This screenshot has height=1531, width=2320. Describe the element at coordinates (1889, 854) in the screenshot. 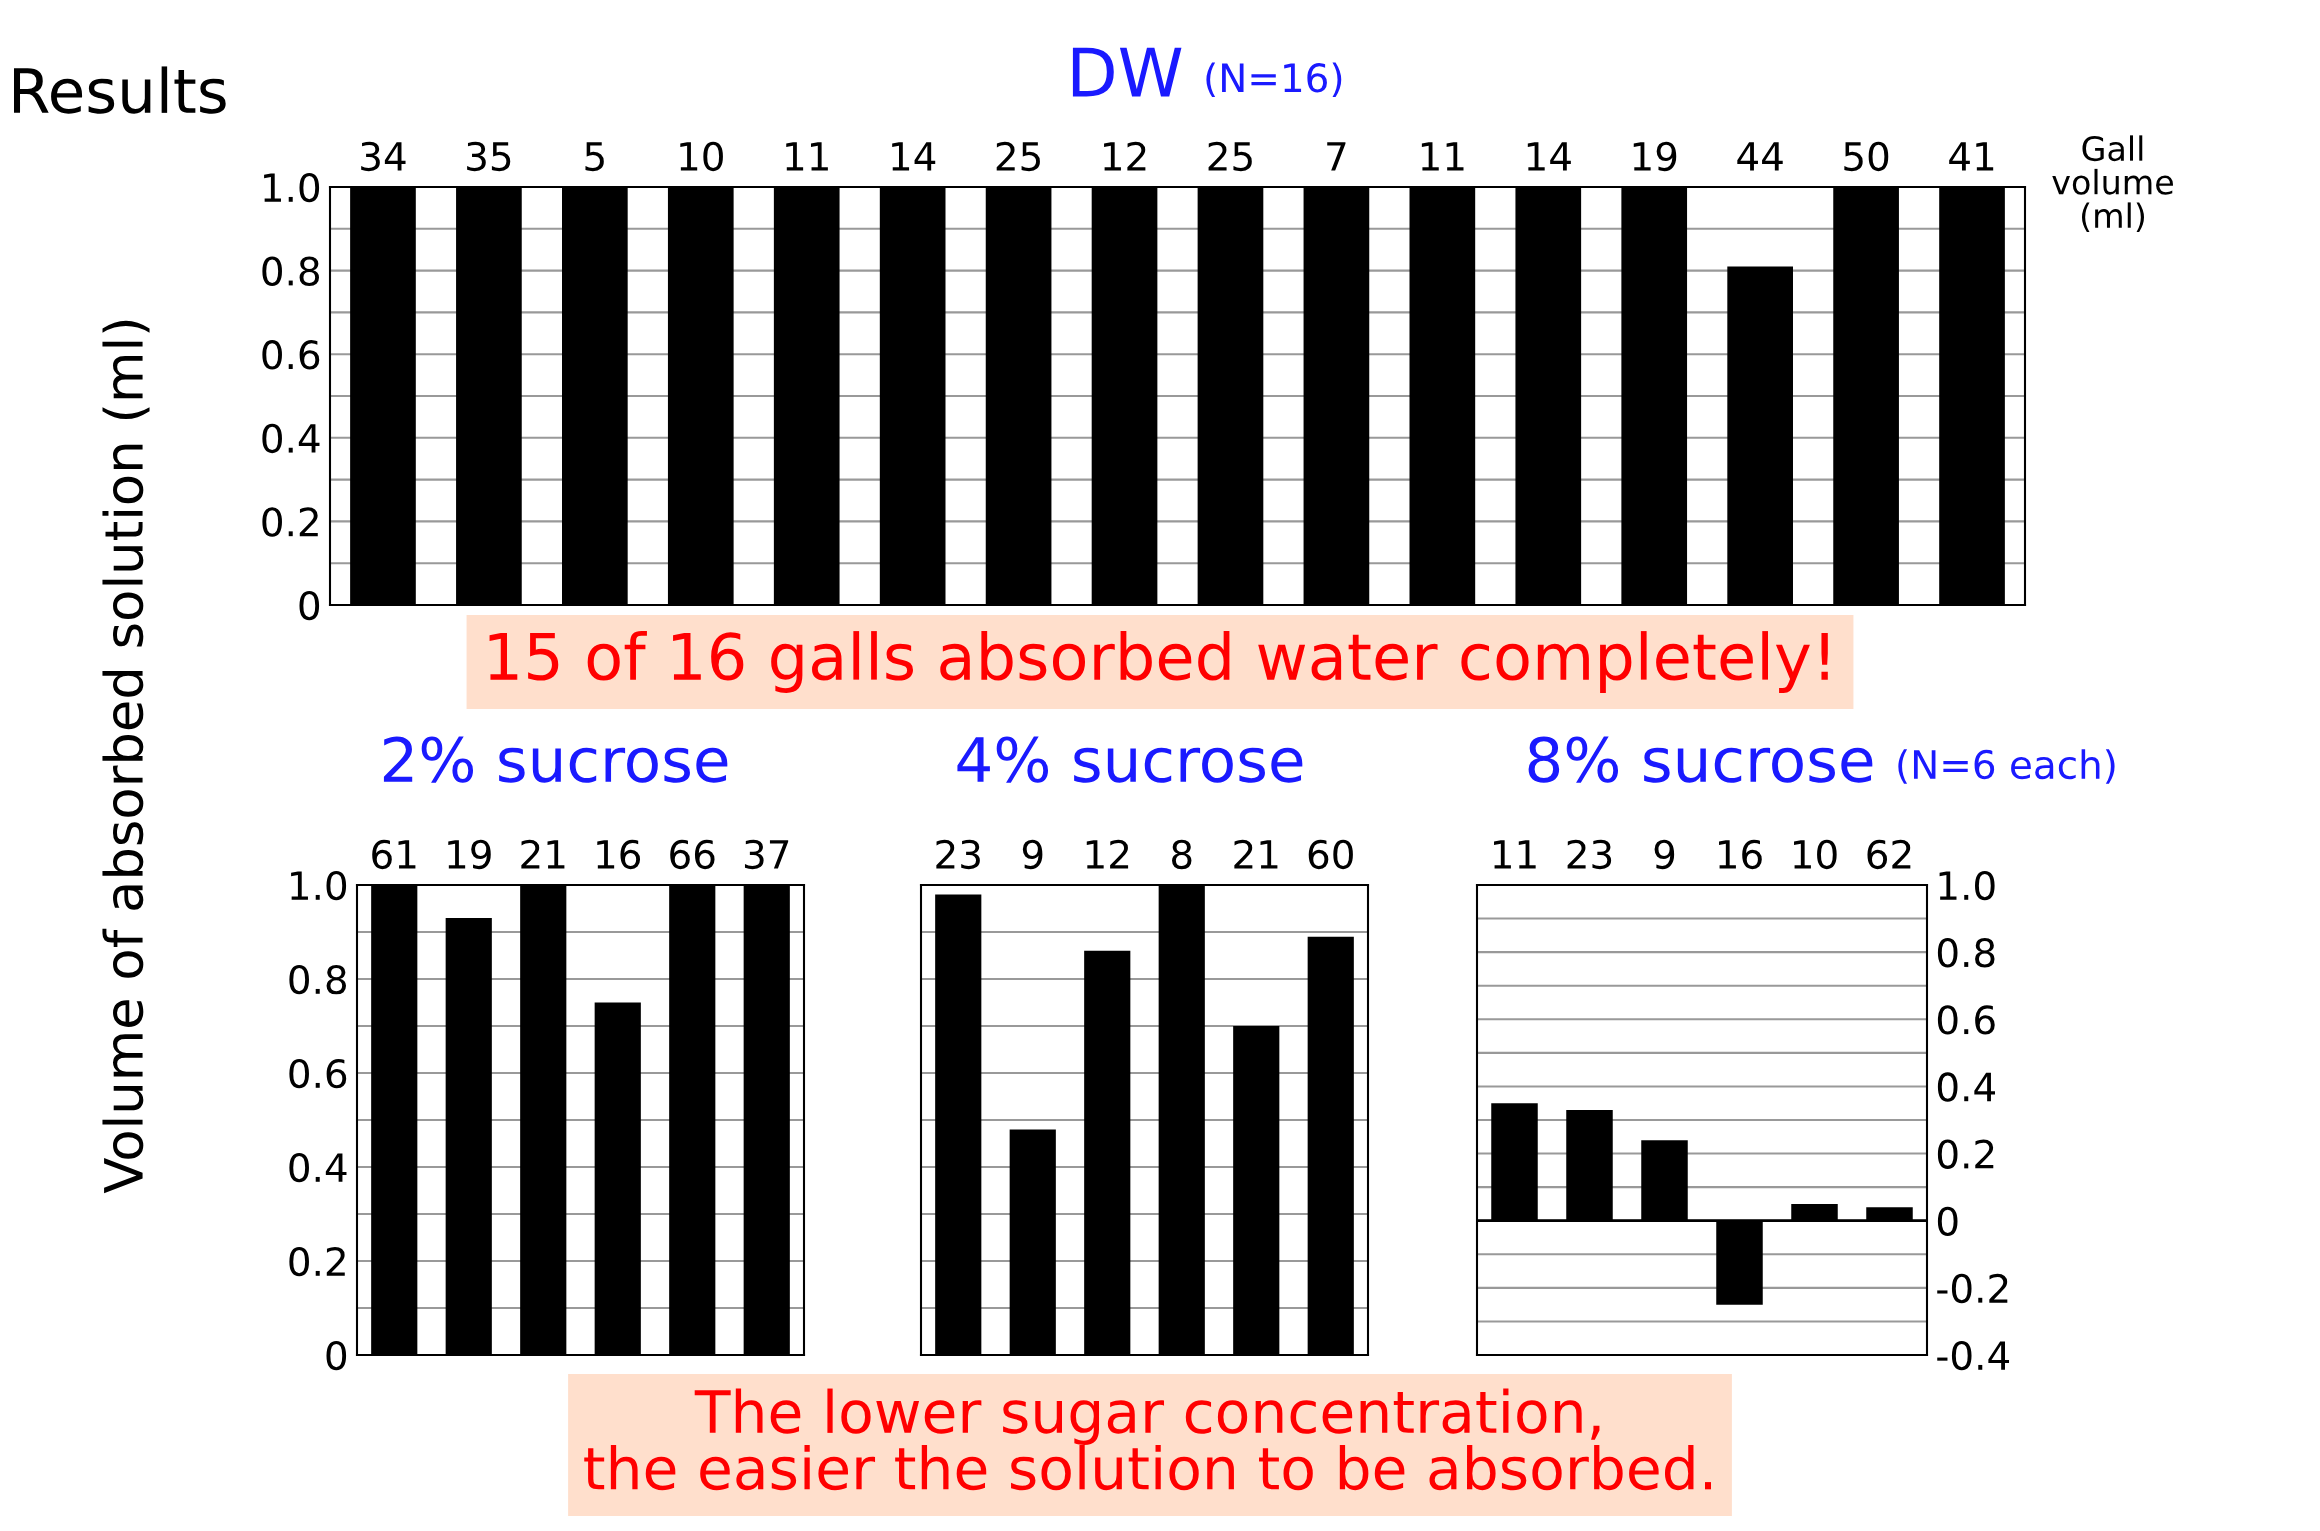

I see `x-tick-label: 62` at that location.